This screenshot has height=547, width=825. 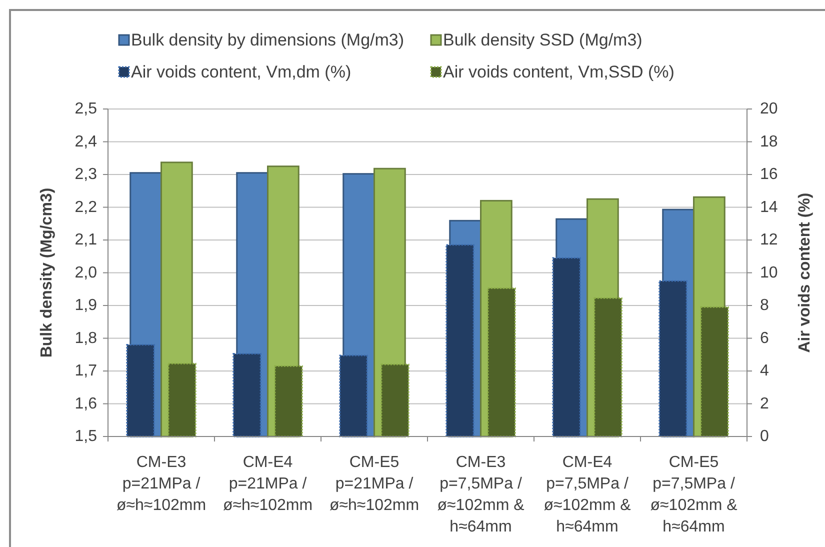 I want to click on y2-tick-label: 10, so click(x=769, y=273).